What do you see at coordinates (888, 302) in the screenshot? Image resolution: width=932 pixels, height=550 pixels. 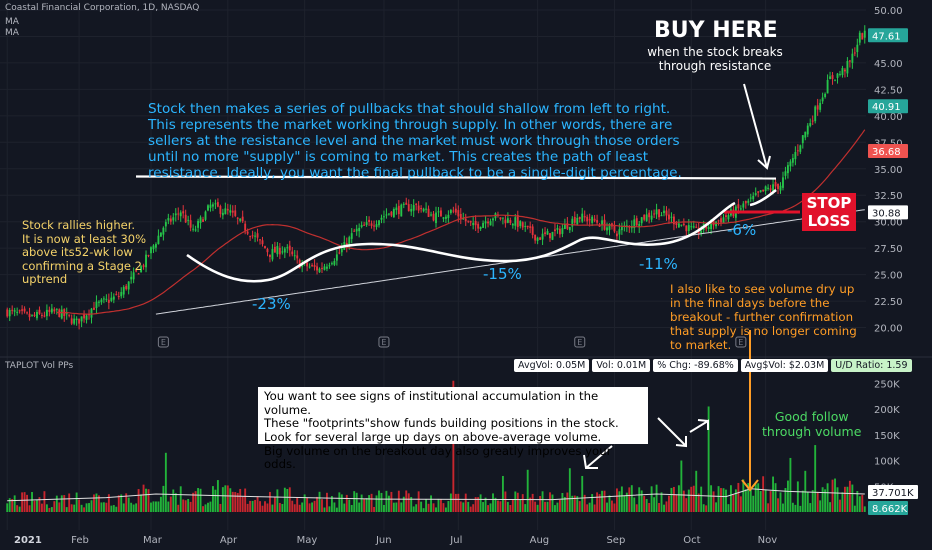 I see `price-tick-label: 22.50` at bounding box center [888, 302].